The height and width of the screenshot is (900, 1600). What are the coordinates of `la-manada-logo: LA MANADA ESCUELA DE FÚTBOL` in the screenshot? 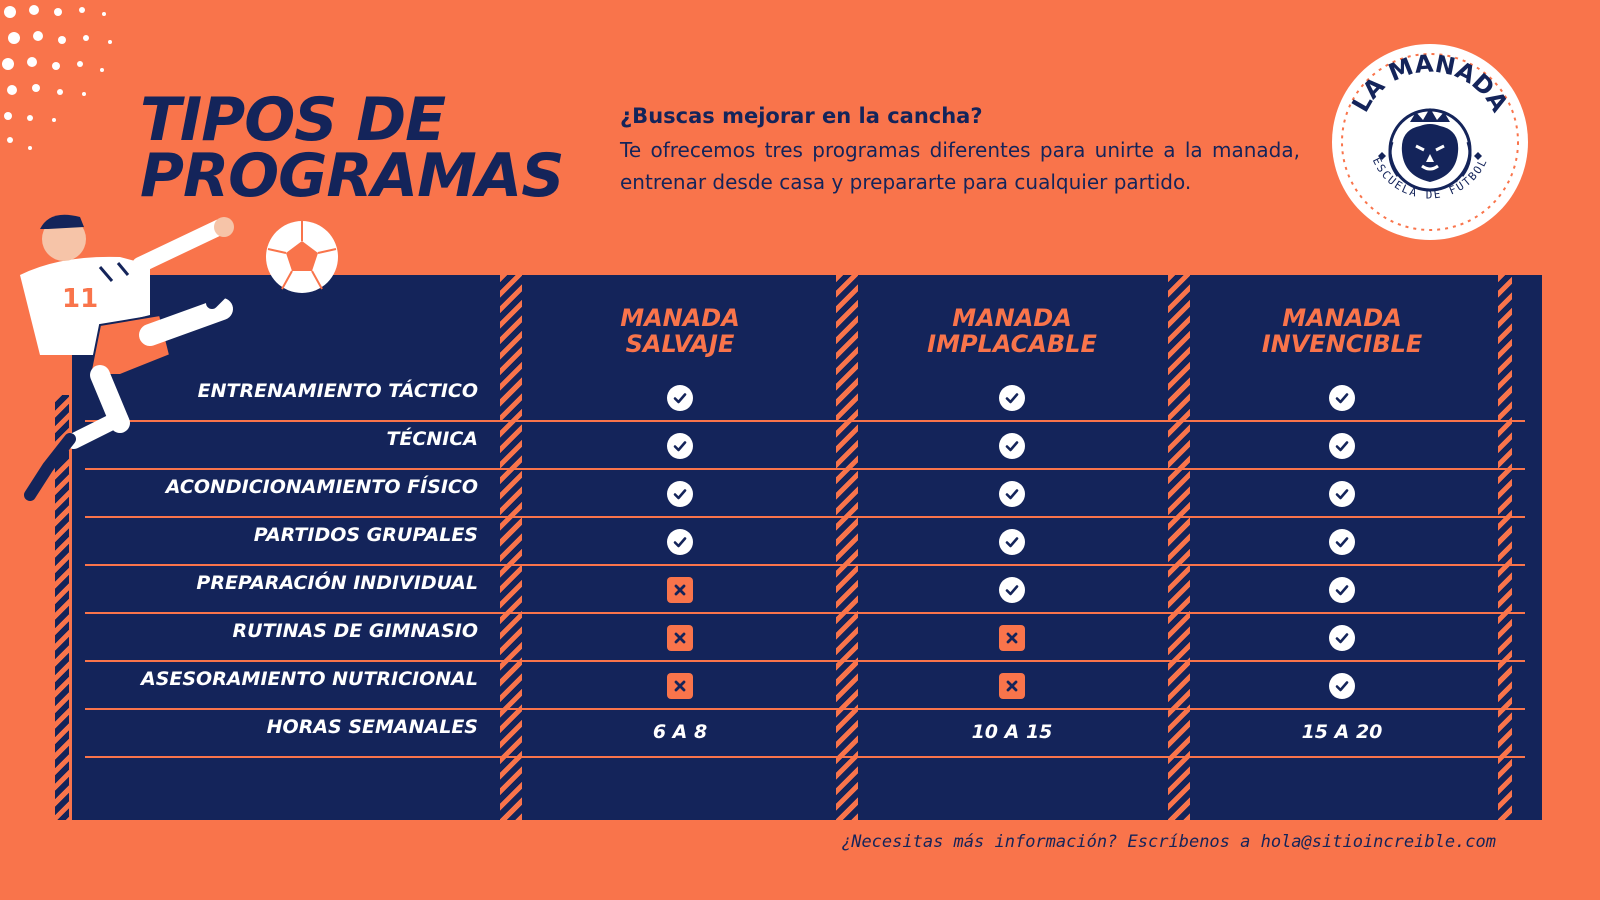 It's located at (1430, 142).